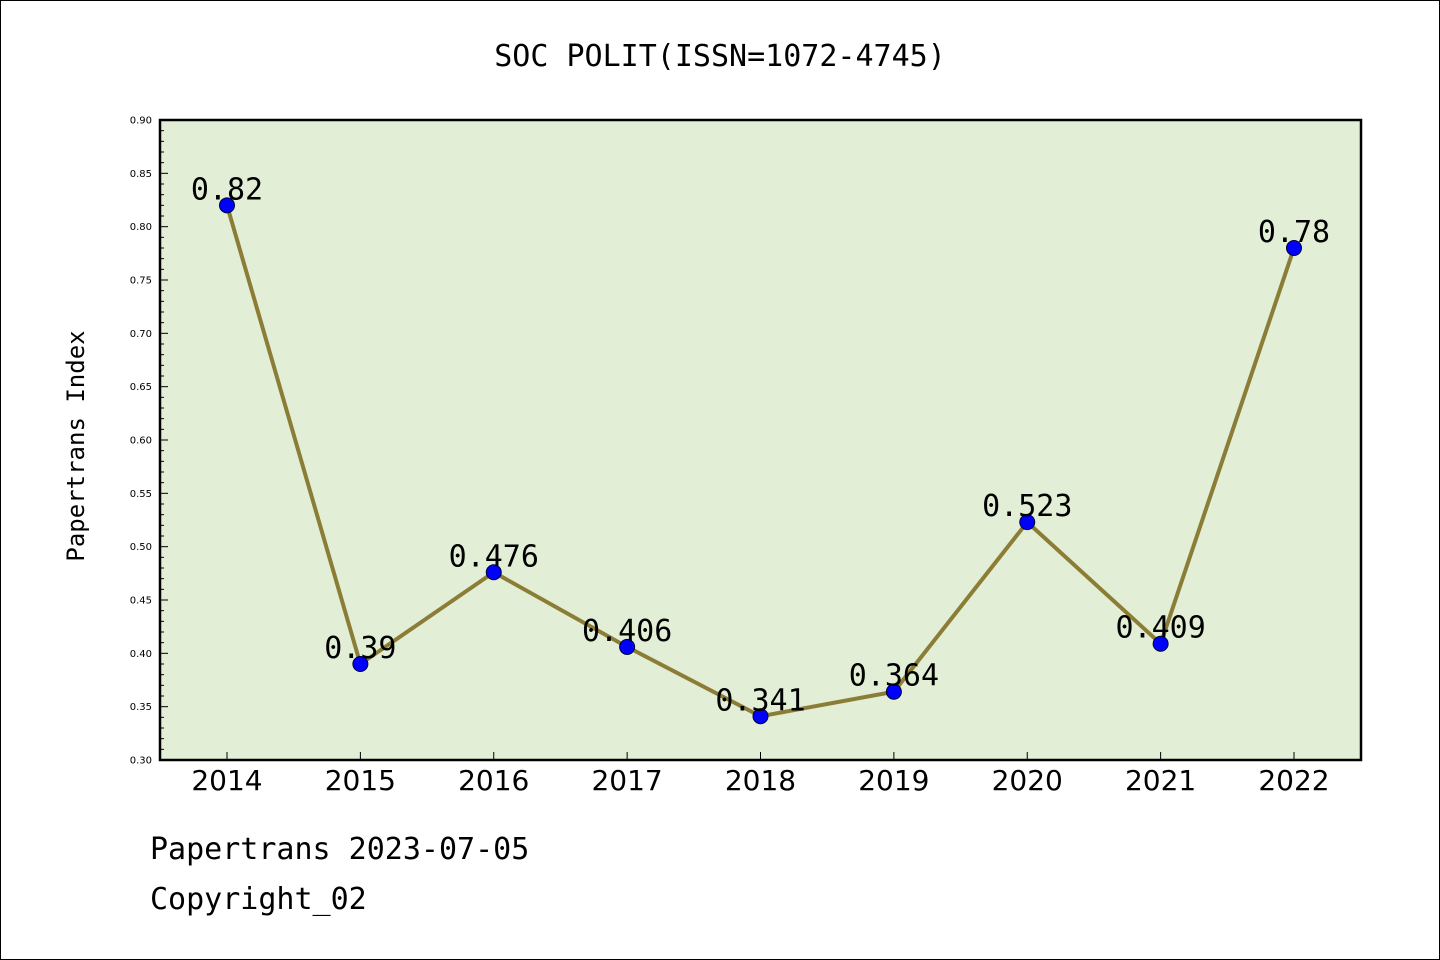  What do you see at coordinates (141, 761) in the screenshot?
I see `y-tick-label: 0.30` at bounding box center [141, 761].